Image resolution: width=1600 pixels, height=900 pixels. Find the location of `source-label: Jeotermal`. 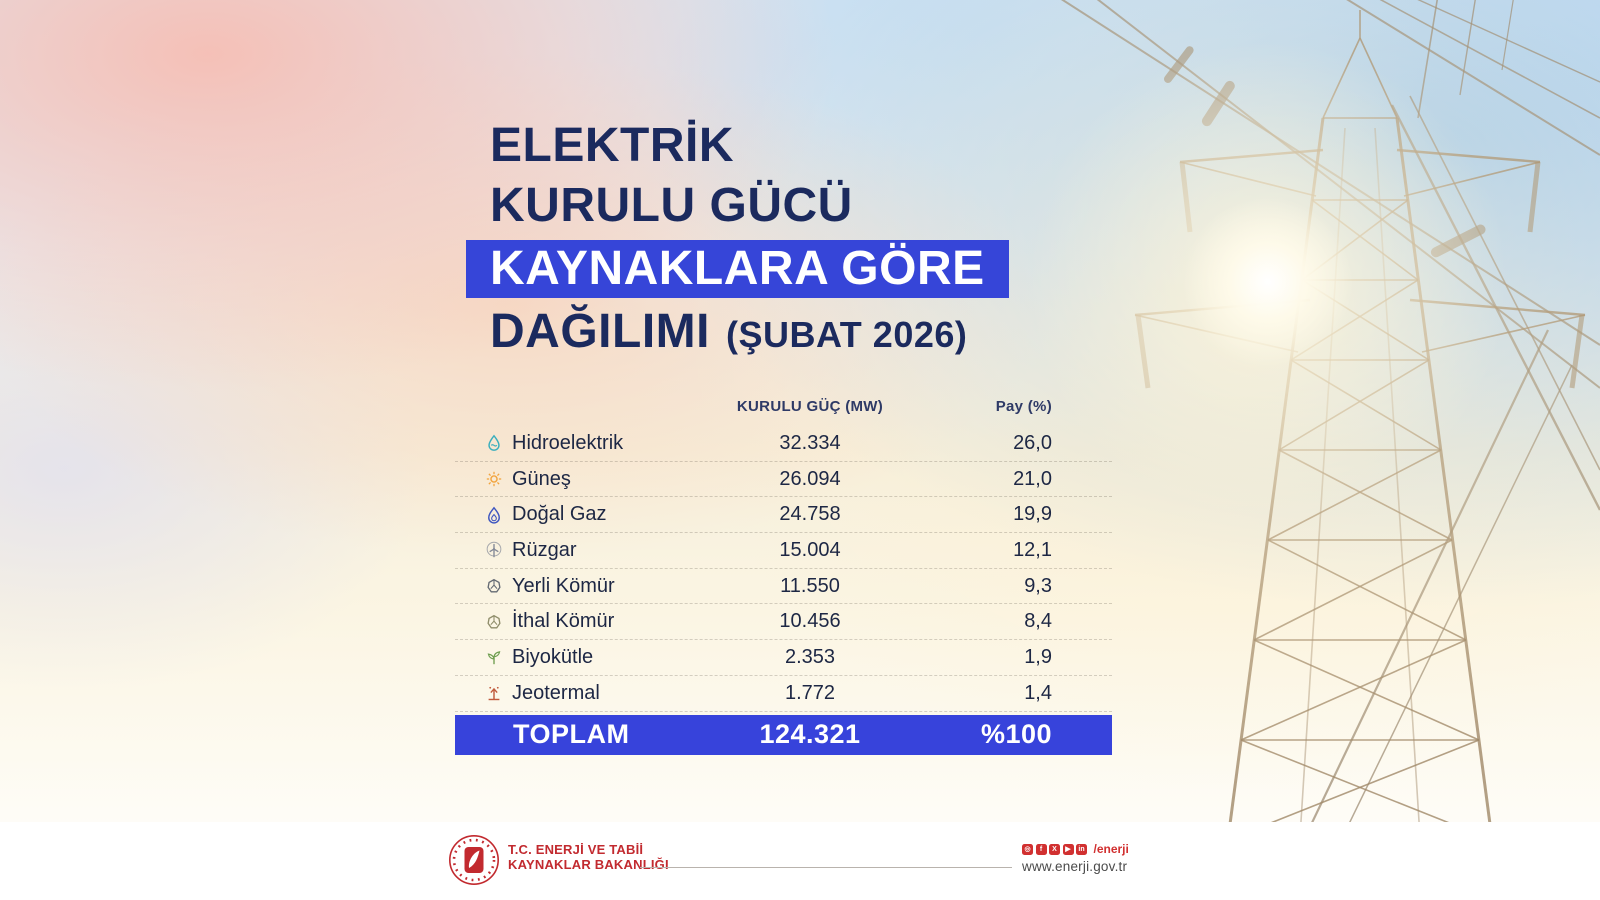

source-label: Jeotermal is located at coordinates (556, 692).